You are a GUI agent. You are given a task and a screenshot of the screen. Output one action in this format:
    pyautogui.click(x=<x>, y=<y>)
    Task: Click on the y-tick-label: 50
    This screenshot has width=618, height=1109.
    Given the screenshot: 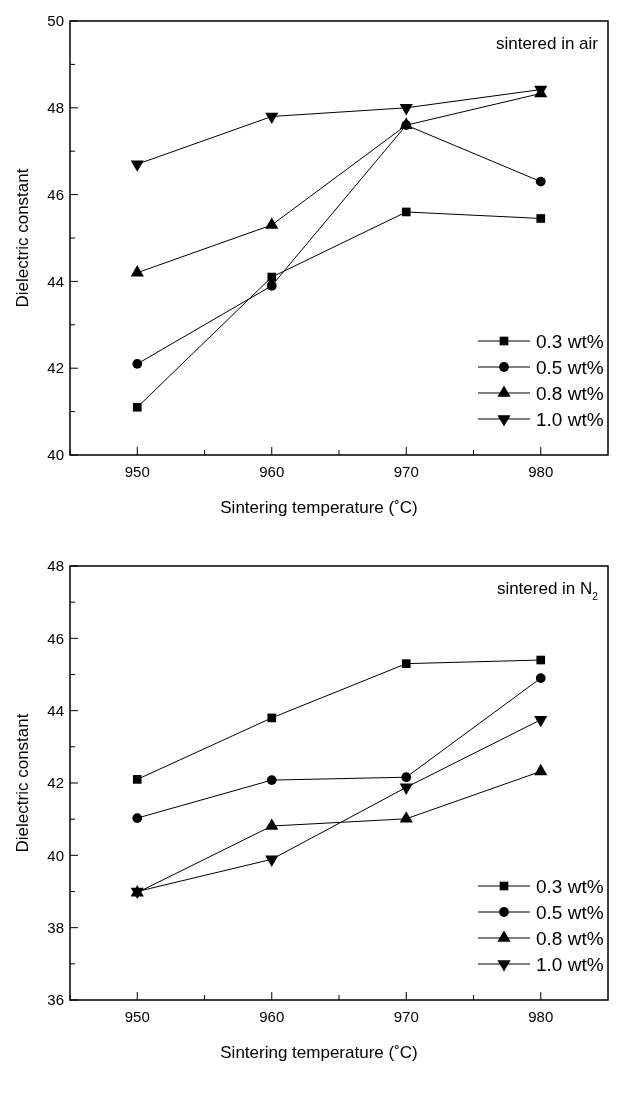 What is the action you would take?
    pyautogui.click(x=55, y=21)
    